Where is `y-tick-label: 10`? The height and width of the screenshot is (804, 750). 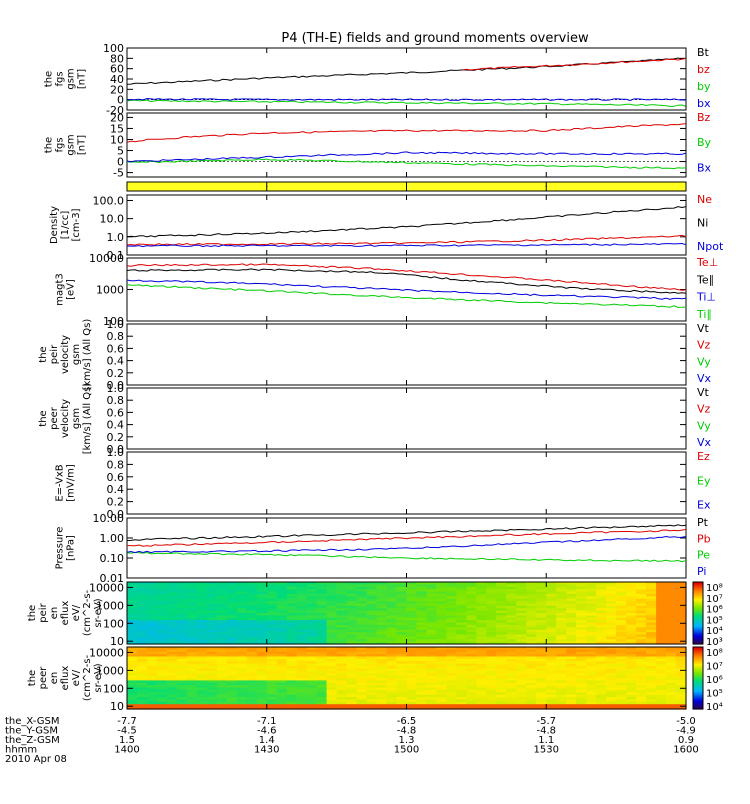
y-tick-label: 10 is located at coordinates (117, 641).